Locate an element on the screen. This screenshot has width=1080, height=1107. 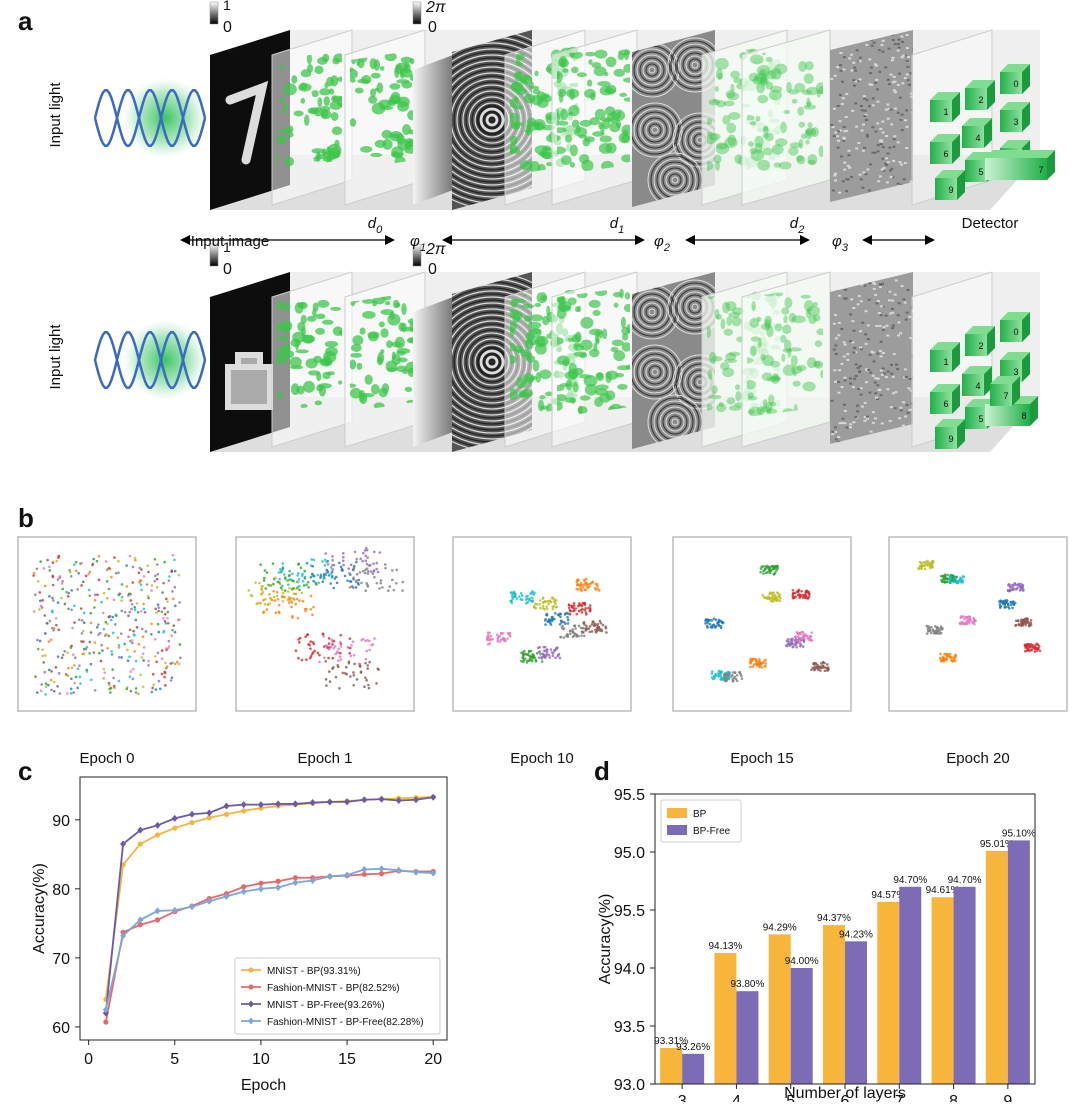
side-label: Input light is located at coordinates (55, 115).